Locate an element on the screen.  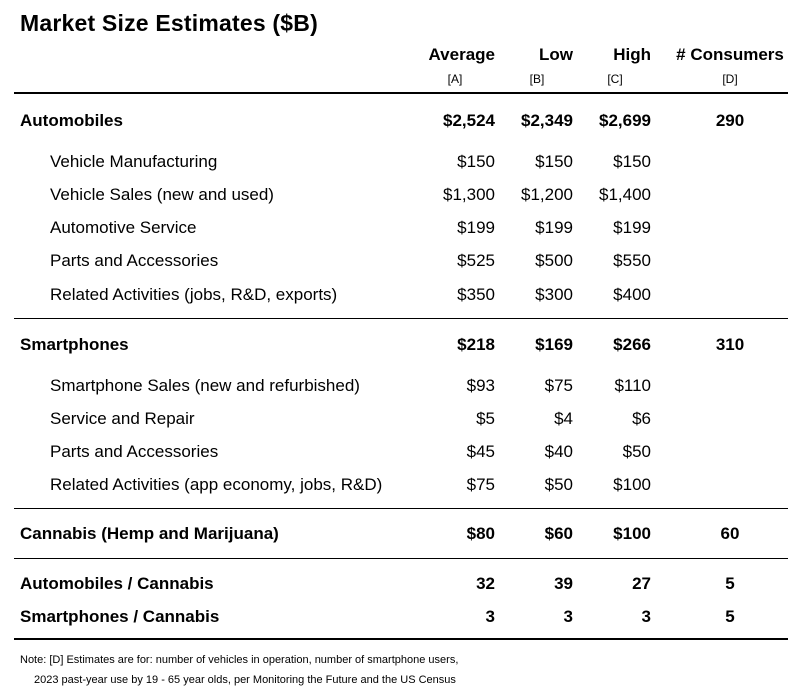
col-sub-high: [C] is located at coordinates (615, 79).